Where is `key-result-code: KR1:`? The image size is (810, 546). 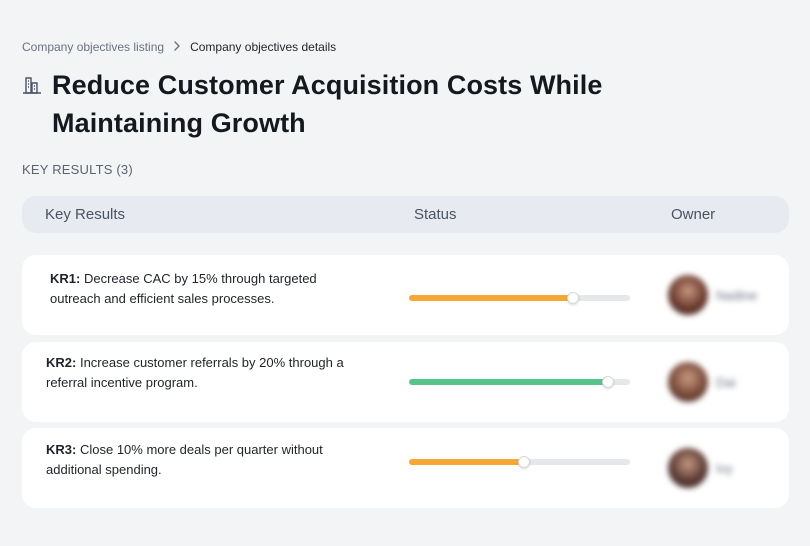 key-result-code: KR1: is located at coordinates (65, 278).